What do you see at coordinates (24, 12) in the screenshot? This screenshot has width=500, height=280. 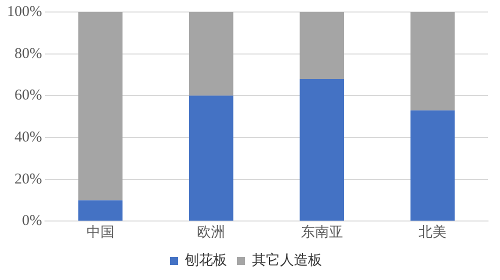 I see `y-tick-label: 100%` at bounding box center [24, 12].